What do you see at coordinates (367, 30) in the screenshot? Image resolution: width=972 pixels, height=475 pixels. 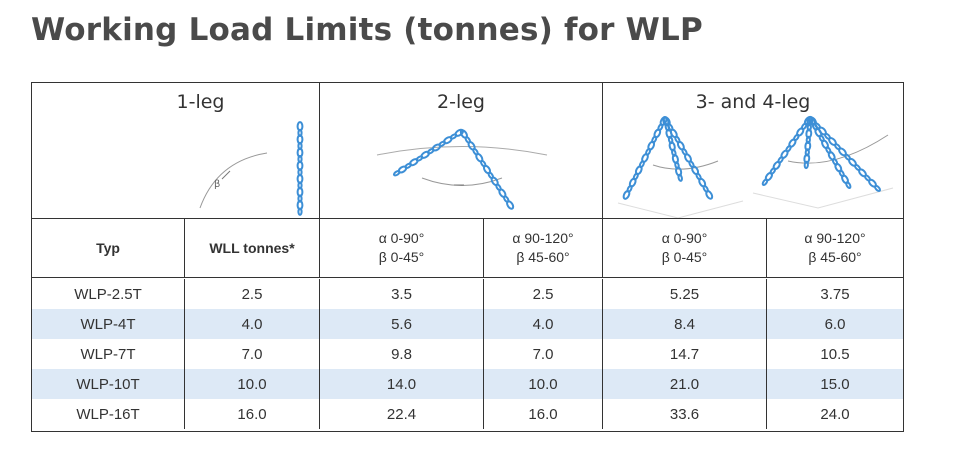 I see `page-title: Working Load Limits (tonnes) for WLP` at bounding box center [367, 30].